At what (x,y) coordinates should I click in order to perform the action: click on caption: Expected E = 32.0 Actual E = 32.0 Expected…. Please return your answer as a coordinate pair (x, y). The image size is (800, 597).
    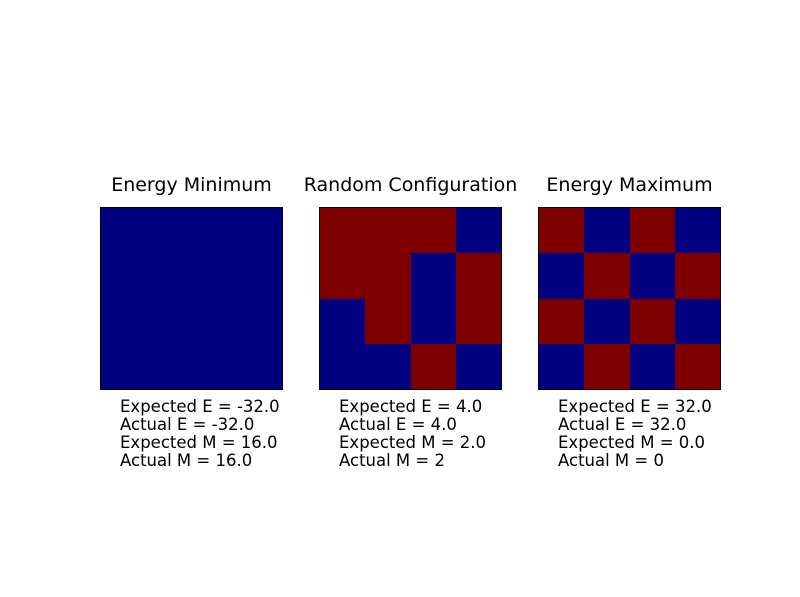
    Looking at the image, I should click on (635, 434).